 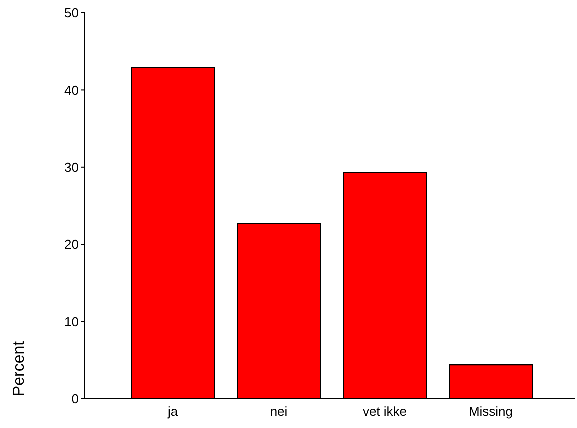 What do you see at coordinates (75, 399) in the screenshot?
I see `y-tick-label: 0` at bounding box center [75, 399].